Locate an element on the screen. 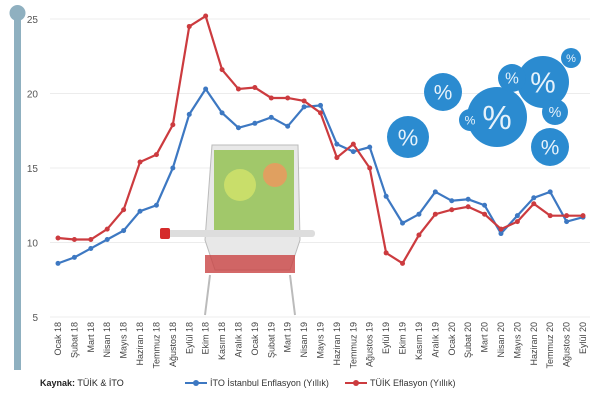  x-tick-label: Şubat 19 is located at coordinates (271, 340).